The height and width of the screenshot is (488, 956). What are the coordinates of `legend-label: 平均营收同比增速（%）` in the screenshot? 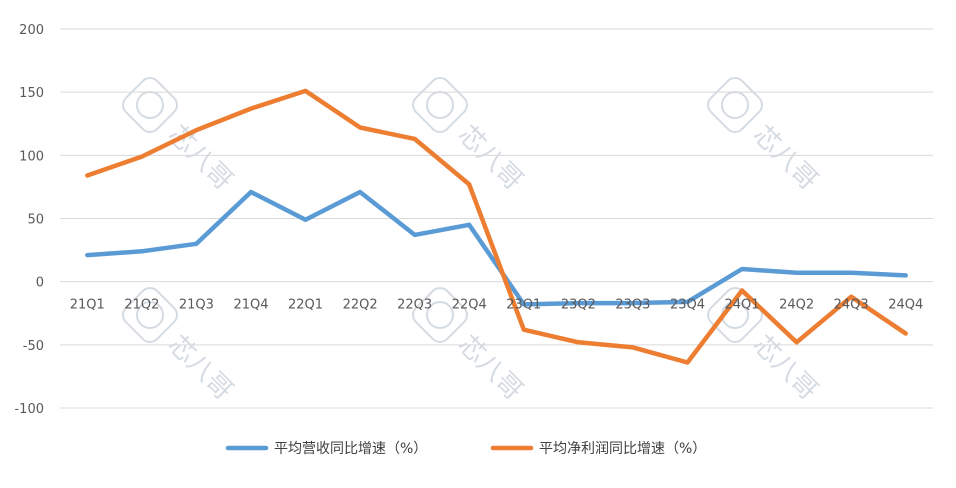 It's located at (350, 449).